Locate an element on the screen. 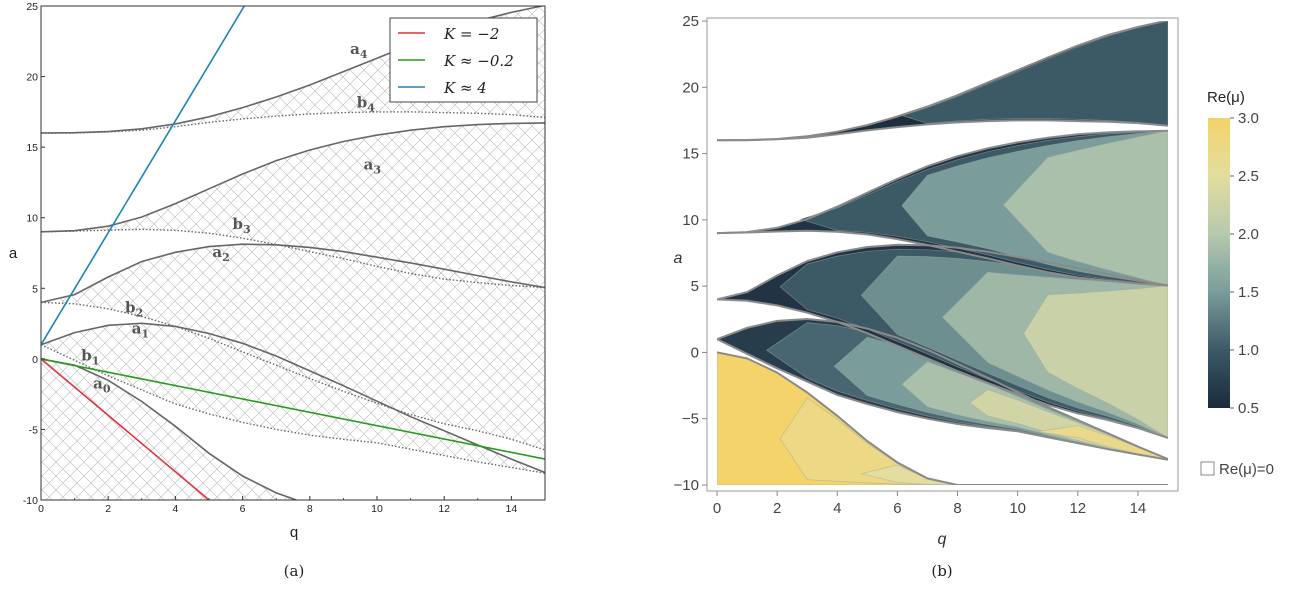 The height and width of the screenshot is (590, 1309). band-0-upper-edge is located at coordinates (942, 418).